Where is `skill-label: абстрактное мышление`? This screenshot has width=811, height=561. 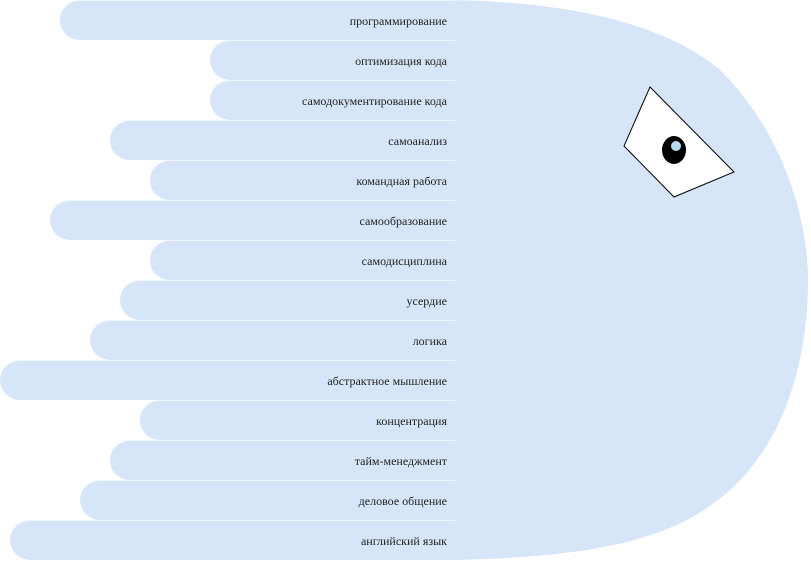
skill-label: абстрактное мышление is located at coordinates (387, 381).